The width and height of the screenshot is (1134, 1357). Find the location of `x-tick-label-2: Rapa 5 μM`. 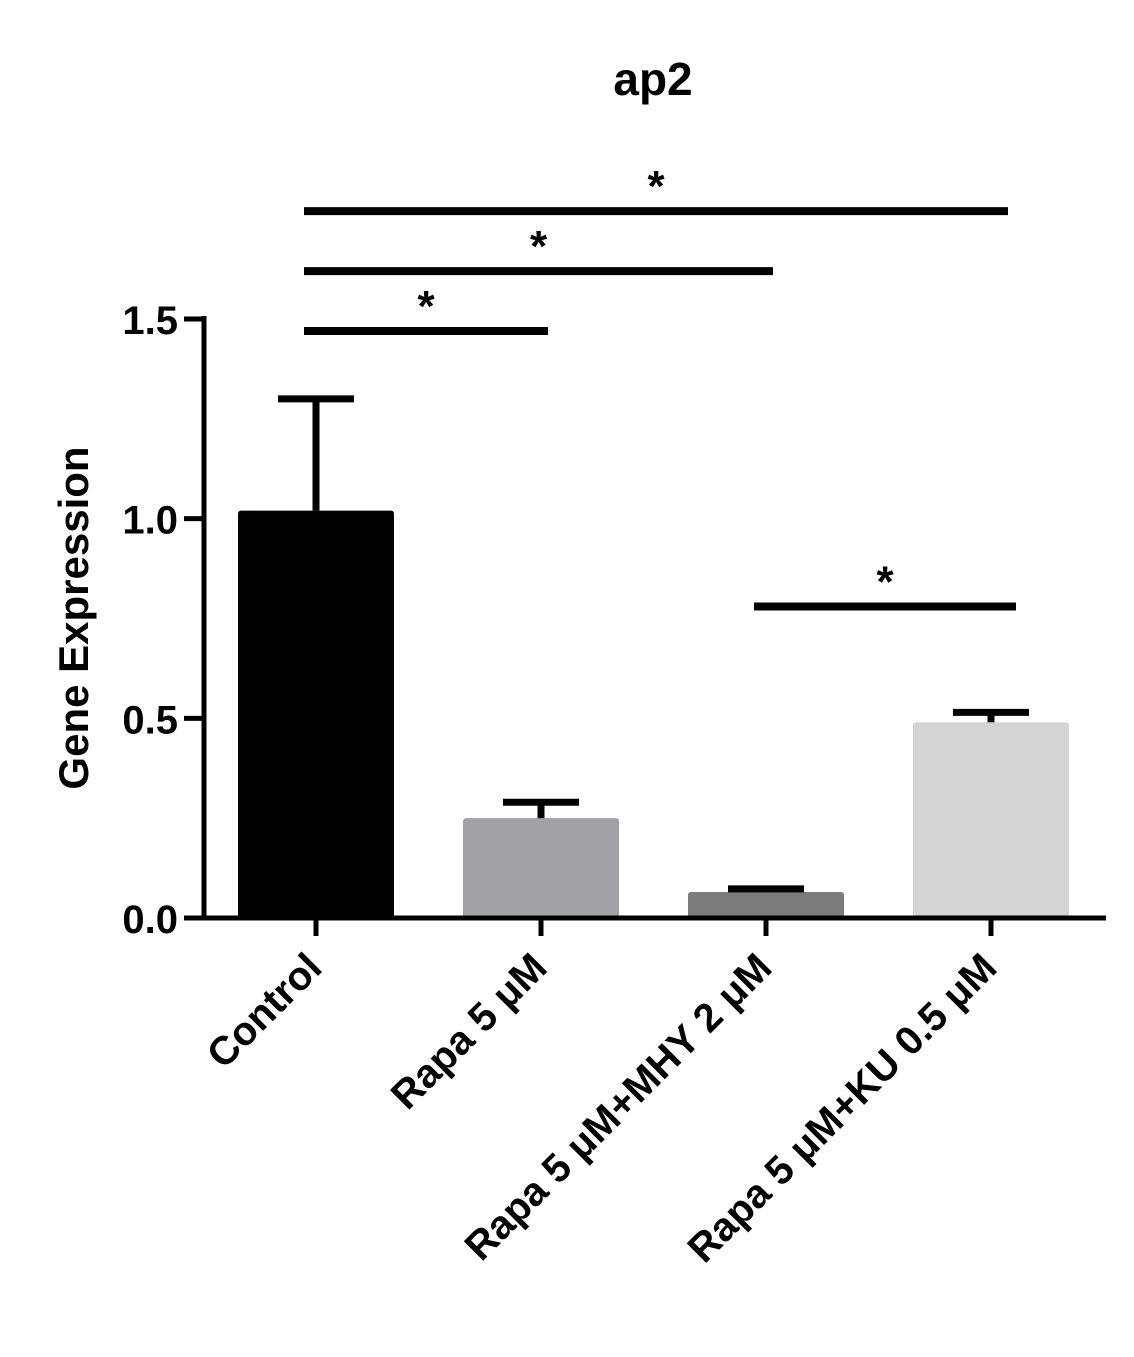

x-tick-label-2: Rapa 5 μM is located at coordinates (469, 1031).